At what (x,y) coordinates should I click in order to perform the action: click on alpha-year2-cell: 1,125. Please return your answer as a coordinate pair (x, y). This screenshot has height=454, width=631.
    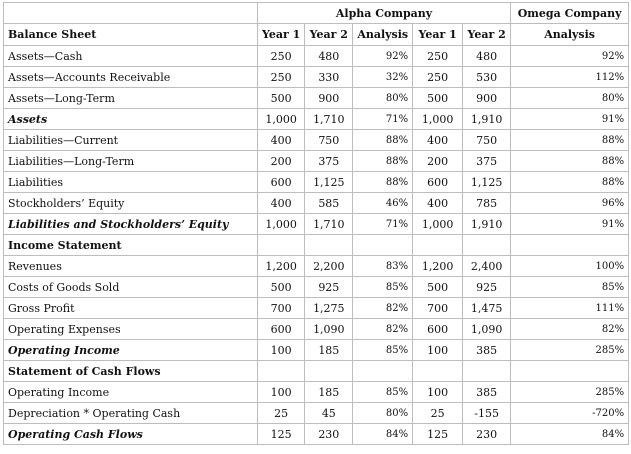
    Looking at the image, I should click on (329, 182).